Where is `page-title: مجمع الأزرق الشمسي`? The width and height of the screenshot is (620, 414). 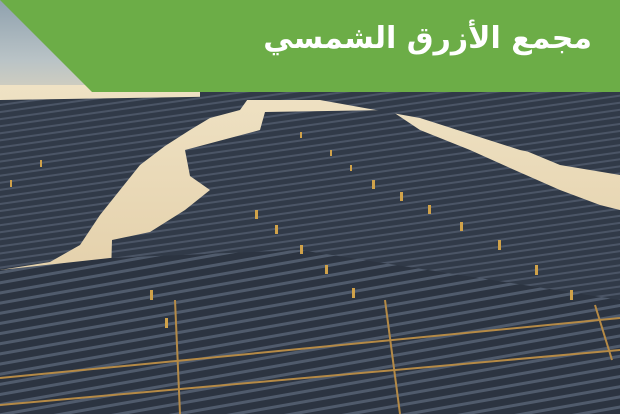 page-title: مجمع الأزرق الشمسي is located at coordinates (427, 38).